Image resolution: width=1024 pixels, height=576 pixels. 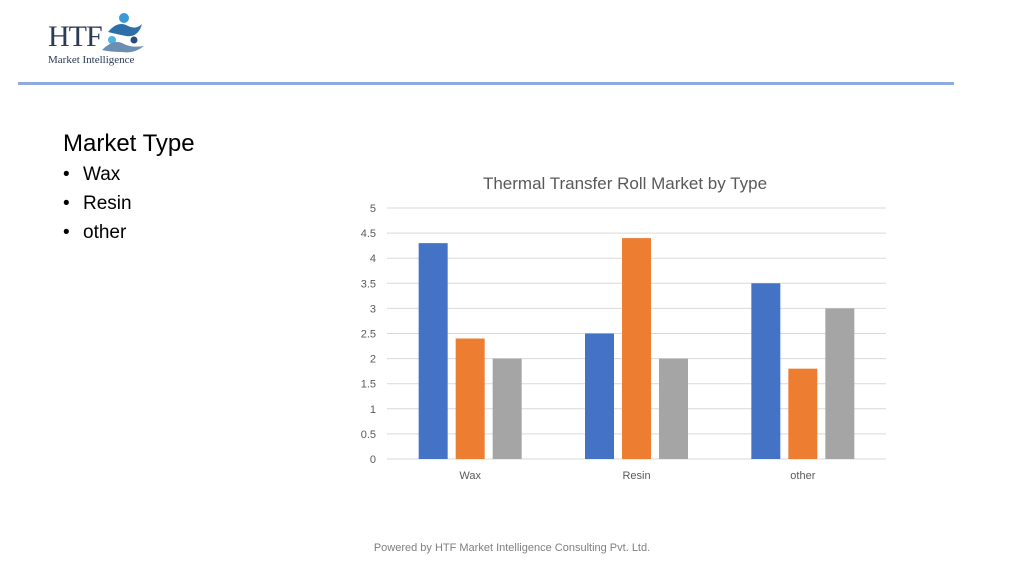 What do you see at coordinates (373, 309) in the screenshot?
I see `y-tick-label: 3` at bounding box center [373, 309].